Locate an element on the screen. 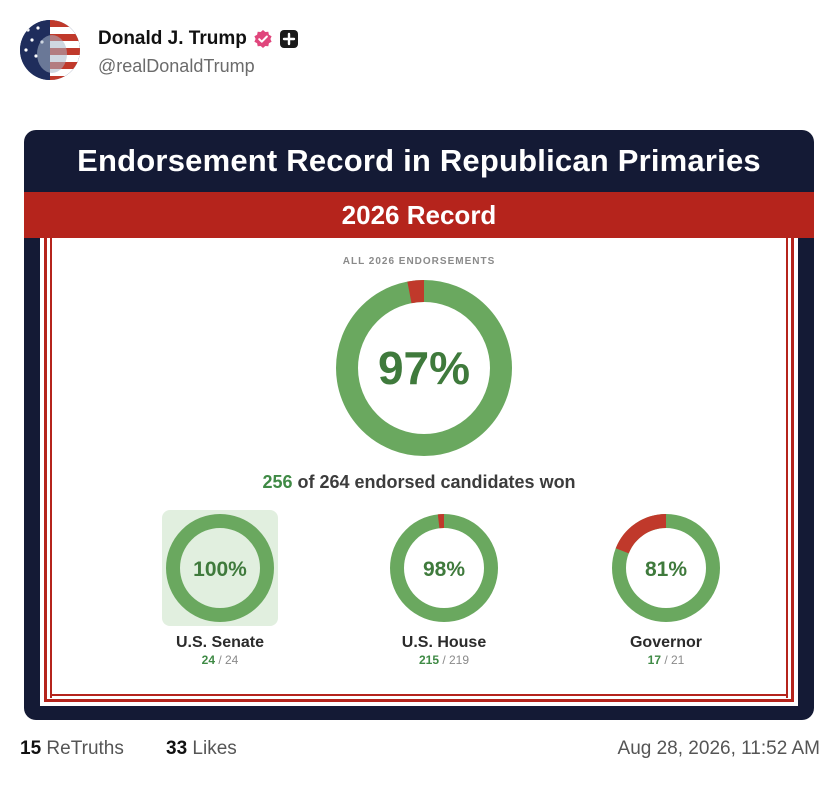 This screenshot has width=840, height=794. governor-won-count: 17 is located at coordinates (654, 660).